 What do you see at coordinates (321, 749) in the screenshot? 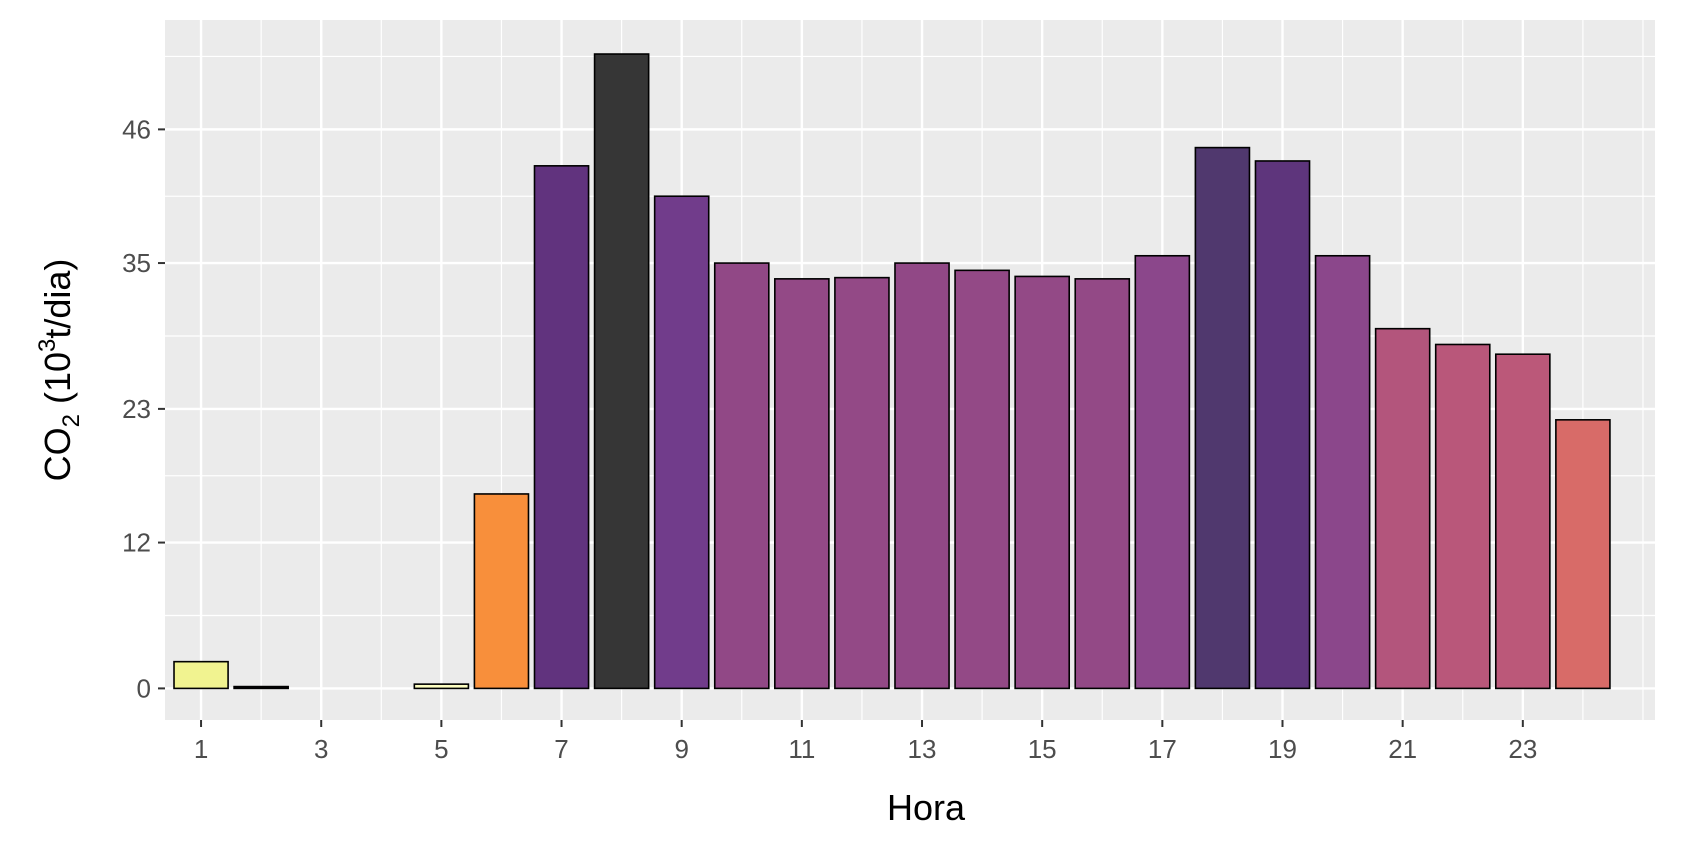
I see `x-tick-label: 3` at bounding box center [321, 749].